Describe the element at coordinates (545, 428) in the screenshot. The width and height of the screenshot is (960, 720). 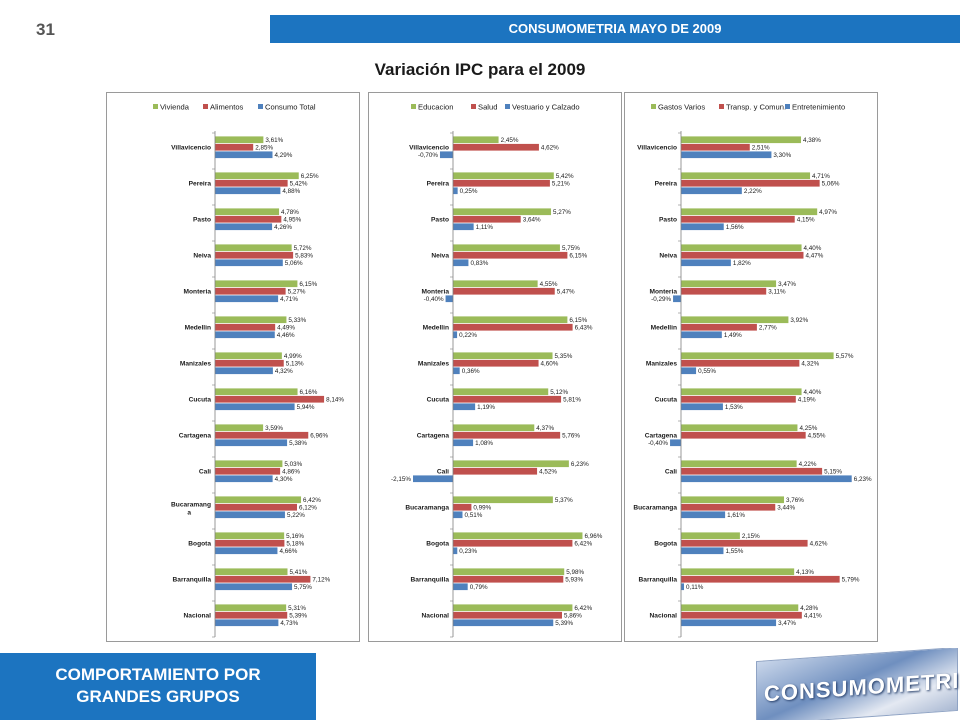
I see `data-label-educacion: 4,37%` at that location.